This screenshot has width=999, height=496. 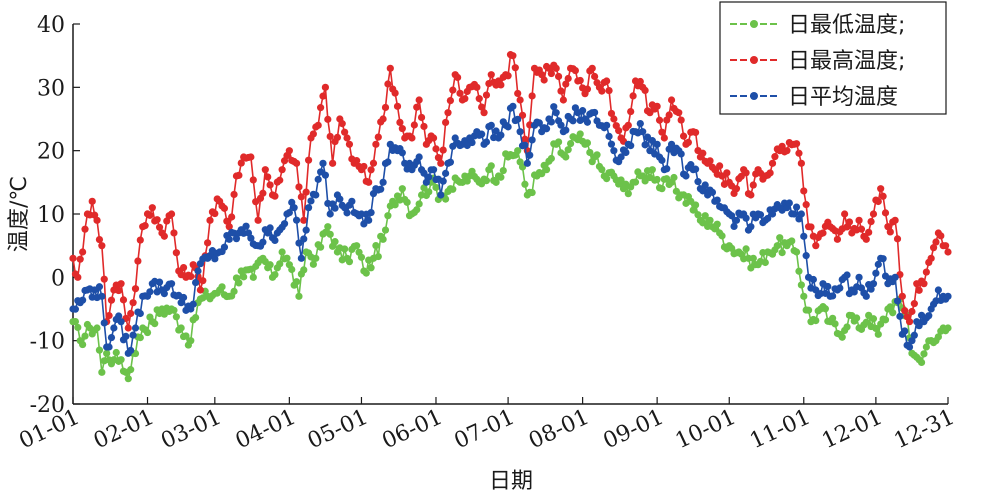 What do you see at coordinates (51, 152) in the screenshot?
I see `y-tick-label: 20` at bounding box center [51, 152].